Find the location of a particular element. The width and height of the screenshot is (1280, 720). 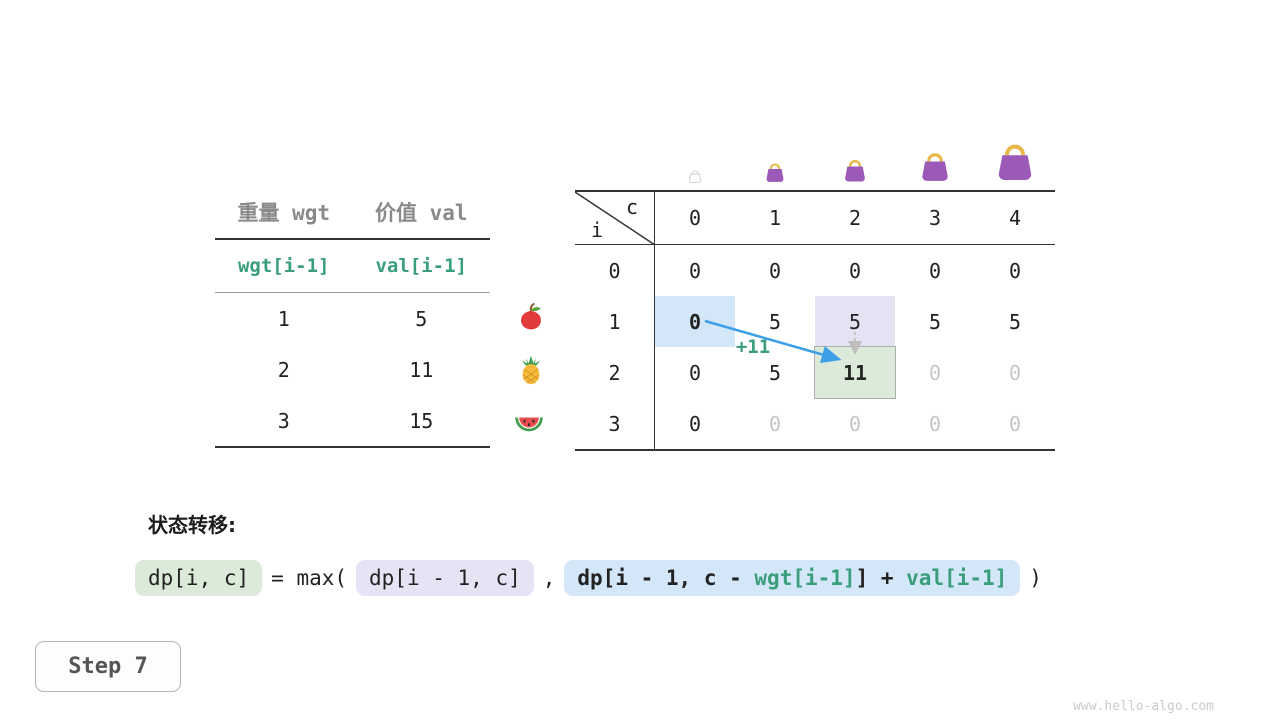

item-value: 5 is located at coordinates (421, 318).